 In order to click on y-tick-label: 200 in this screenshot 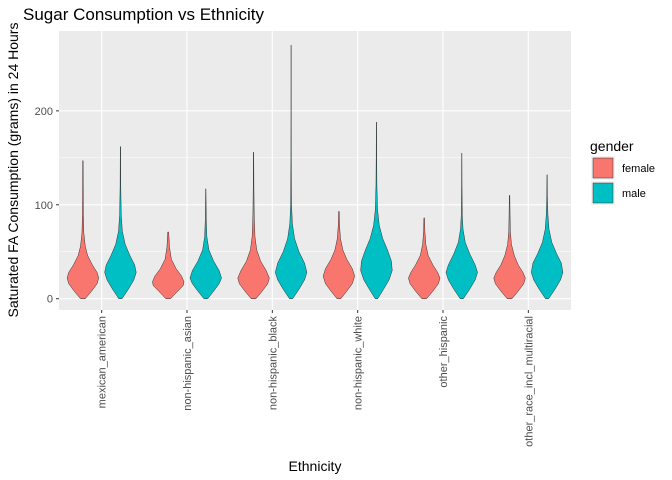, I will do `click(44, 112)`.